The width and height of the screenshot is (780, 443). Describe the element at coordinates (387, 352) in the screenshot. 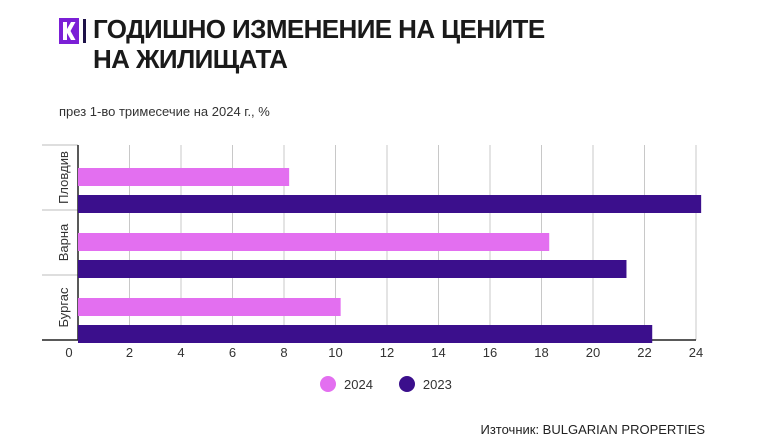

I see `x-tick-label-12: 12` at that location.